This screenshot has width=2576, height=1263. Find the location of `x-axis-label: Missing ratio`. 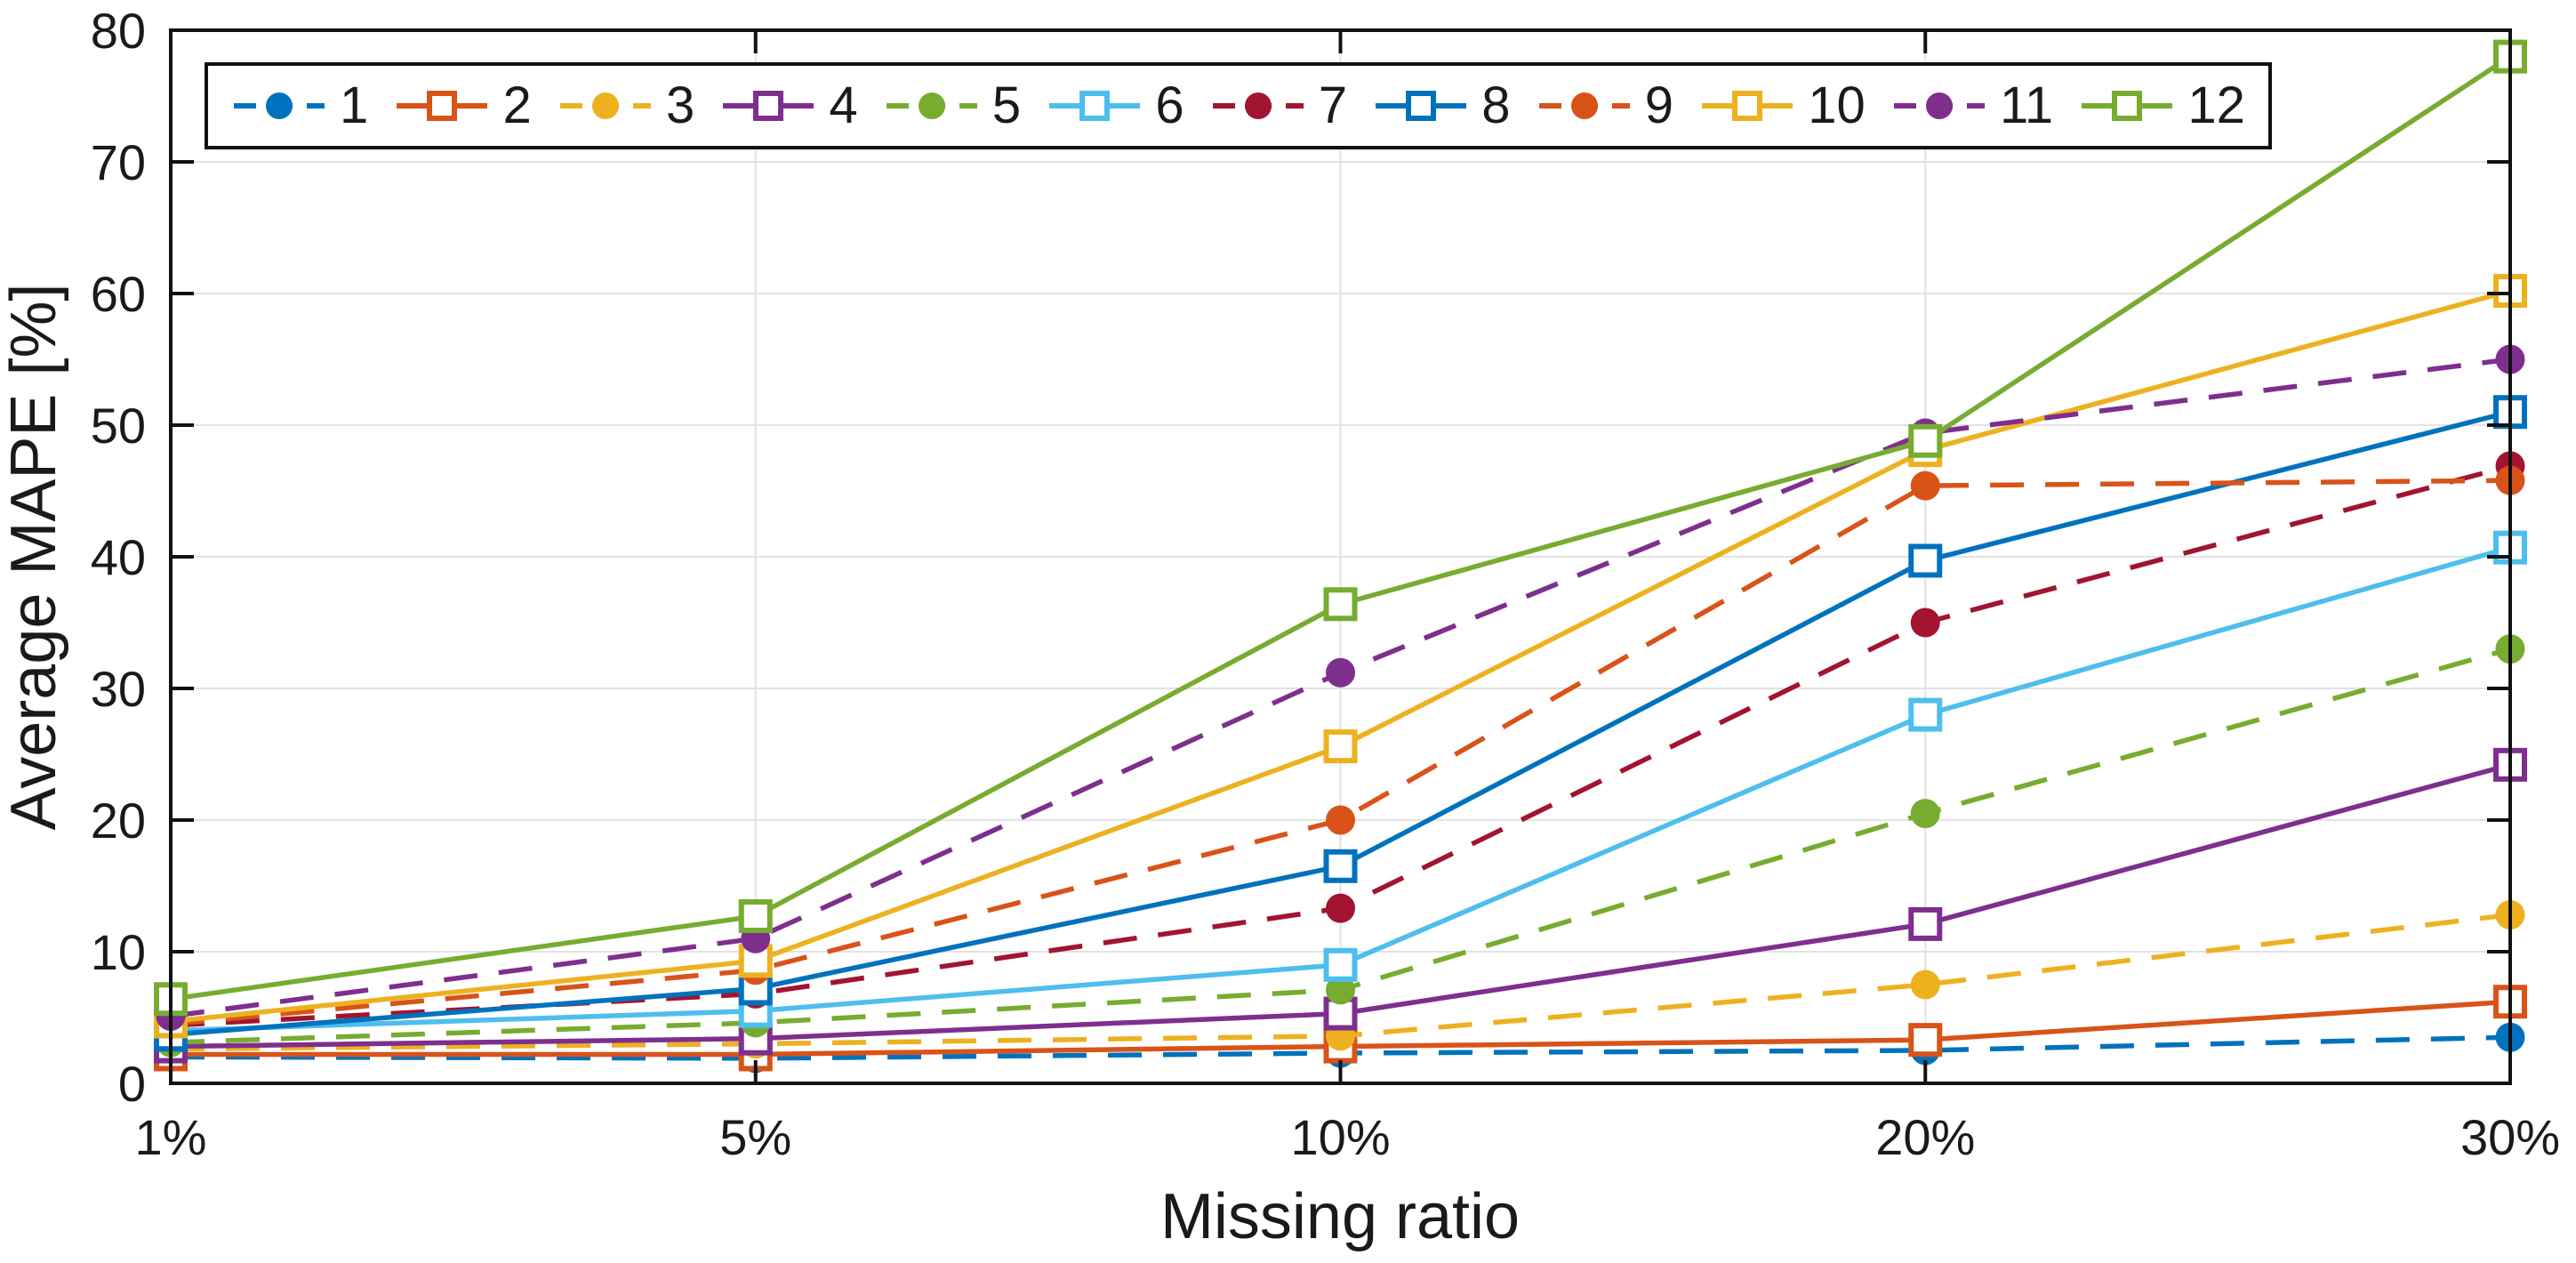

x-axis-label: Missing ratio is located at coordinates (1340, 1216).